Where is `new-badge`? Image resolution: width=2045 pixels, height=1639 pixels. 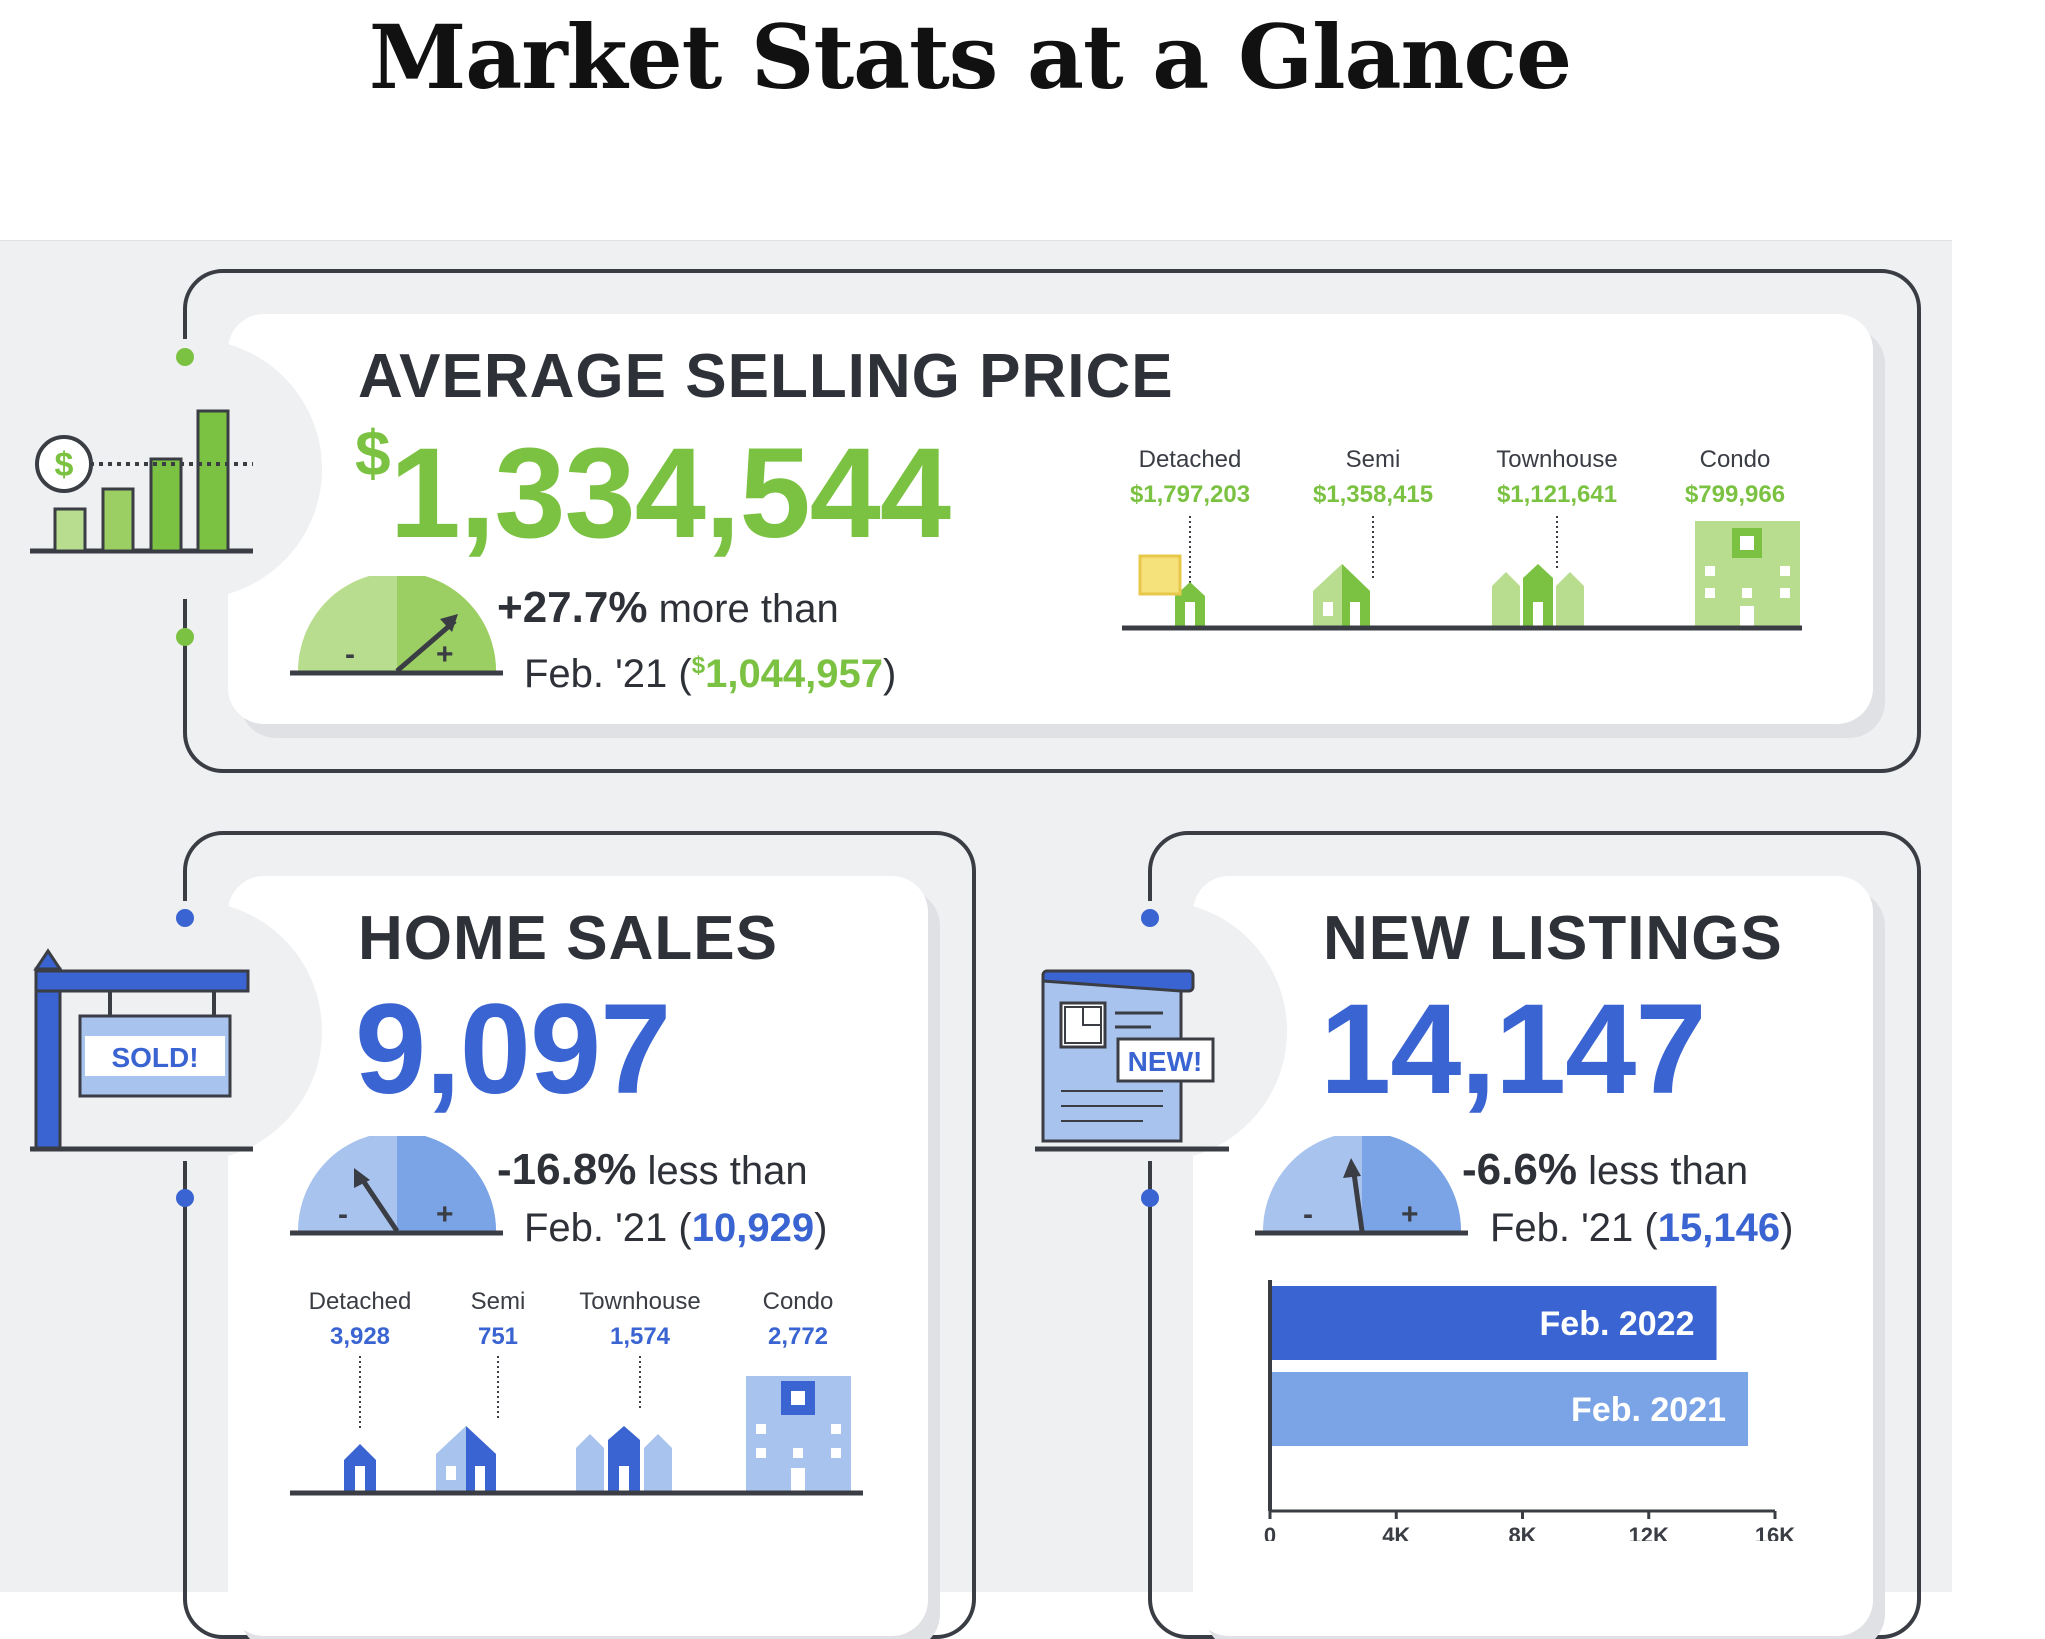 new-badge is located at coordinates (1165, 1060).